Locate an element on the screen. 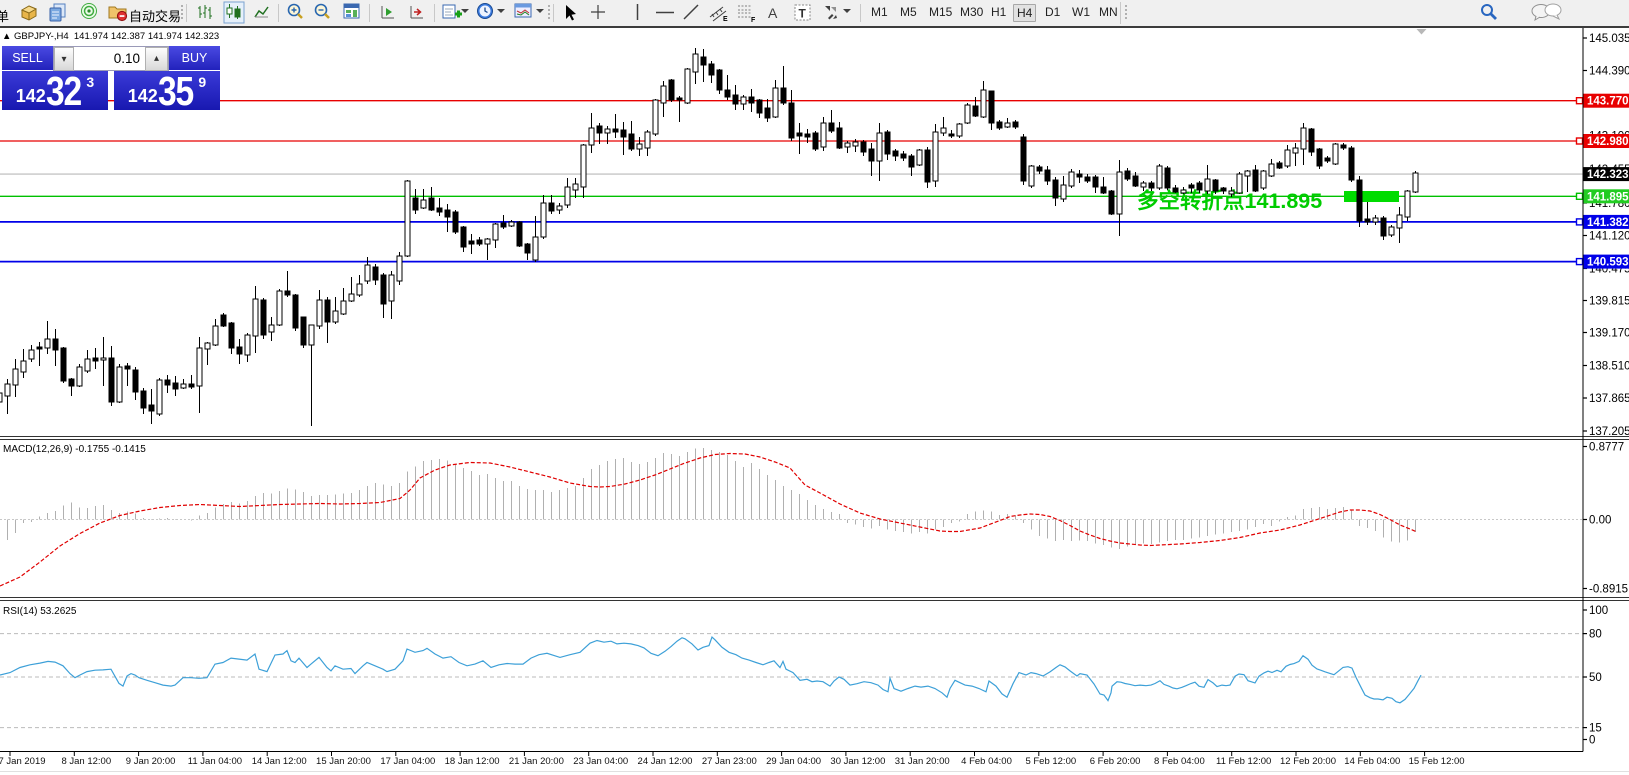  svg-text: 144.390 is located at coordinates (1609, 72).